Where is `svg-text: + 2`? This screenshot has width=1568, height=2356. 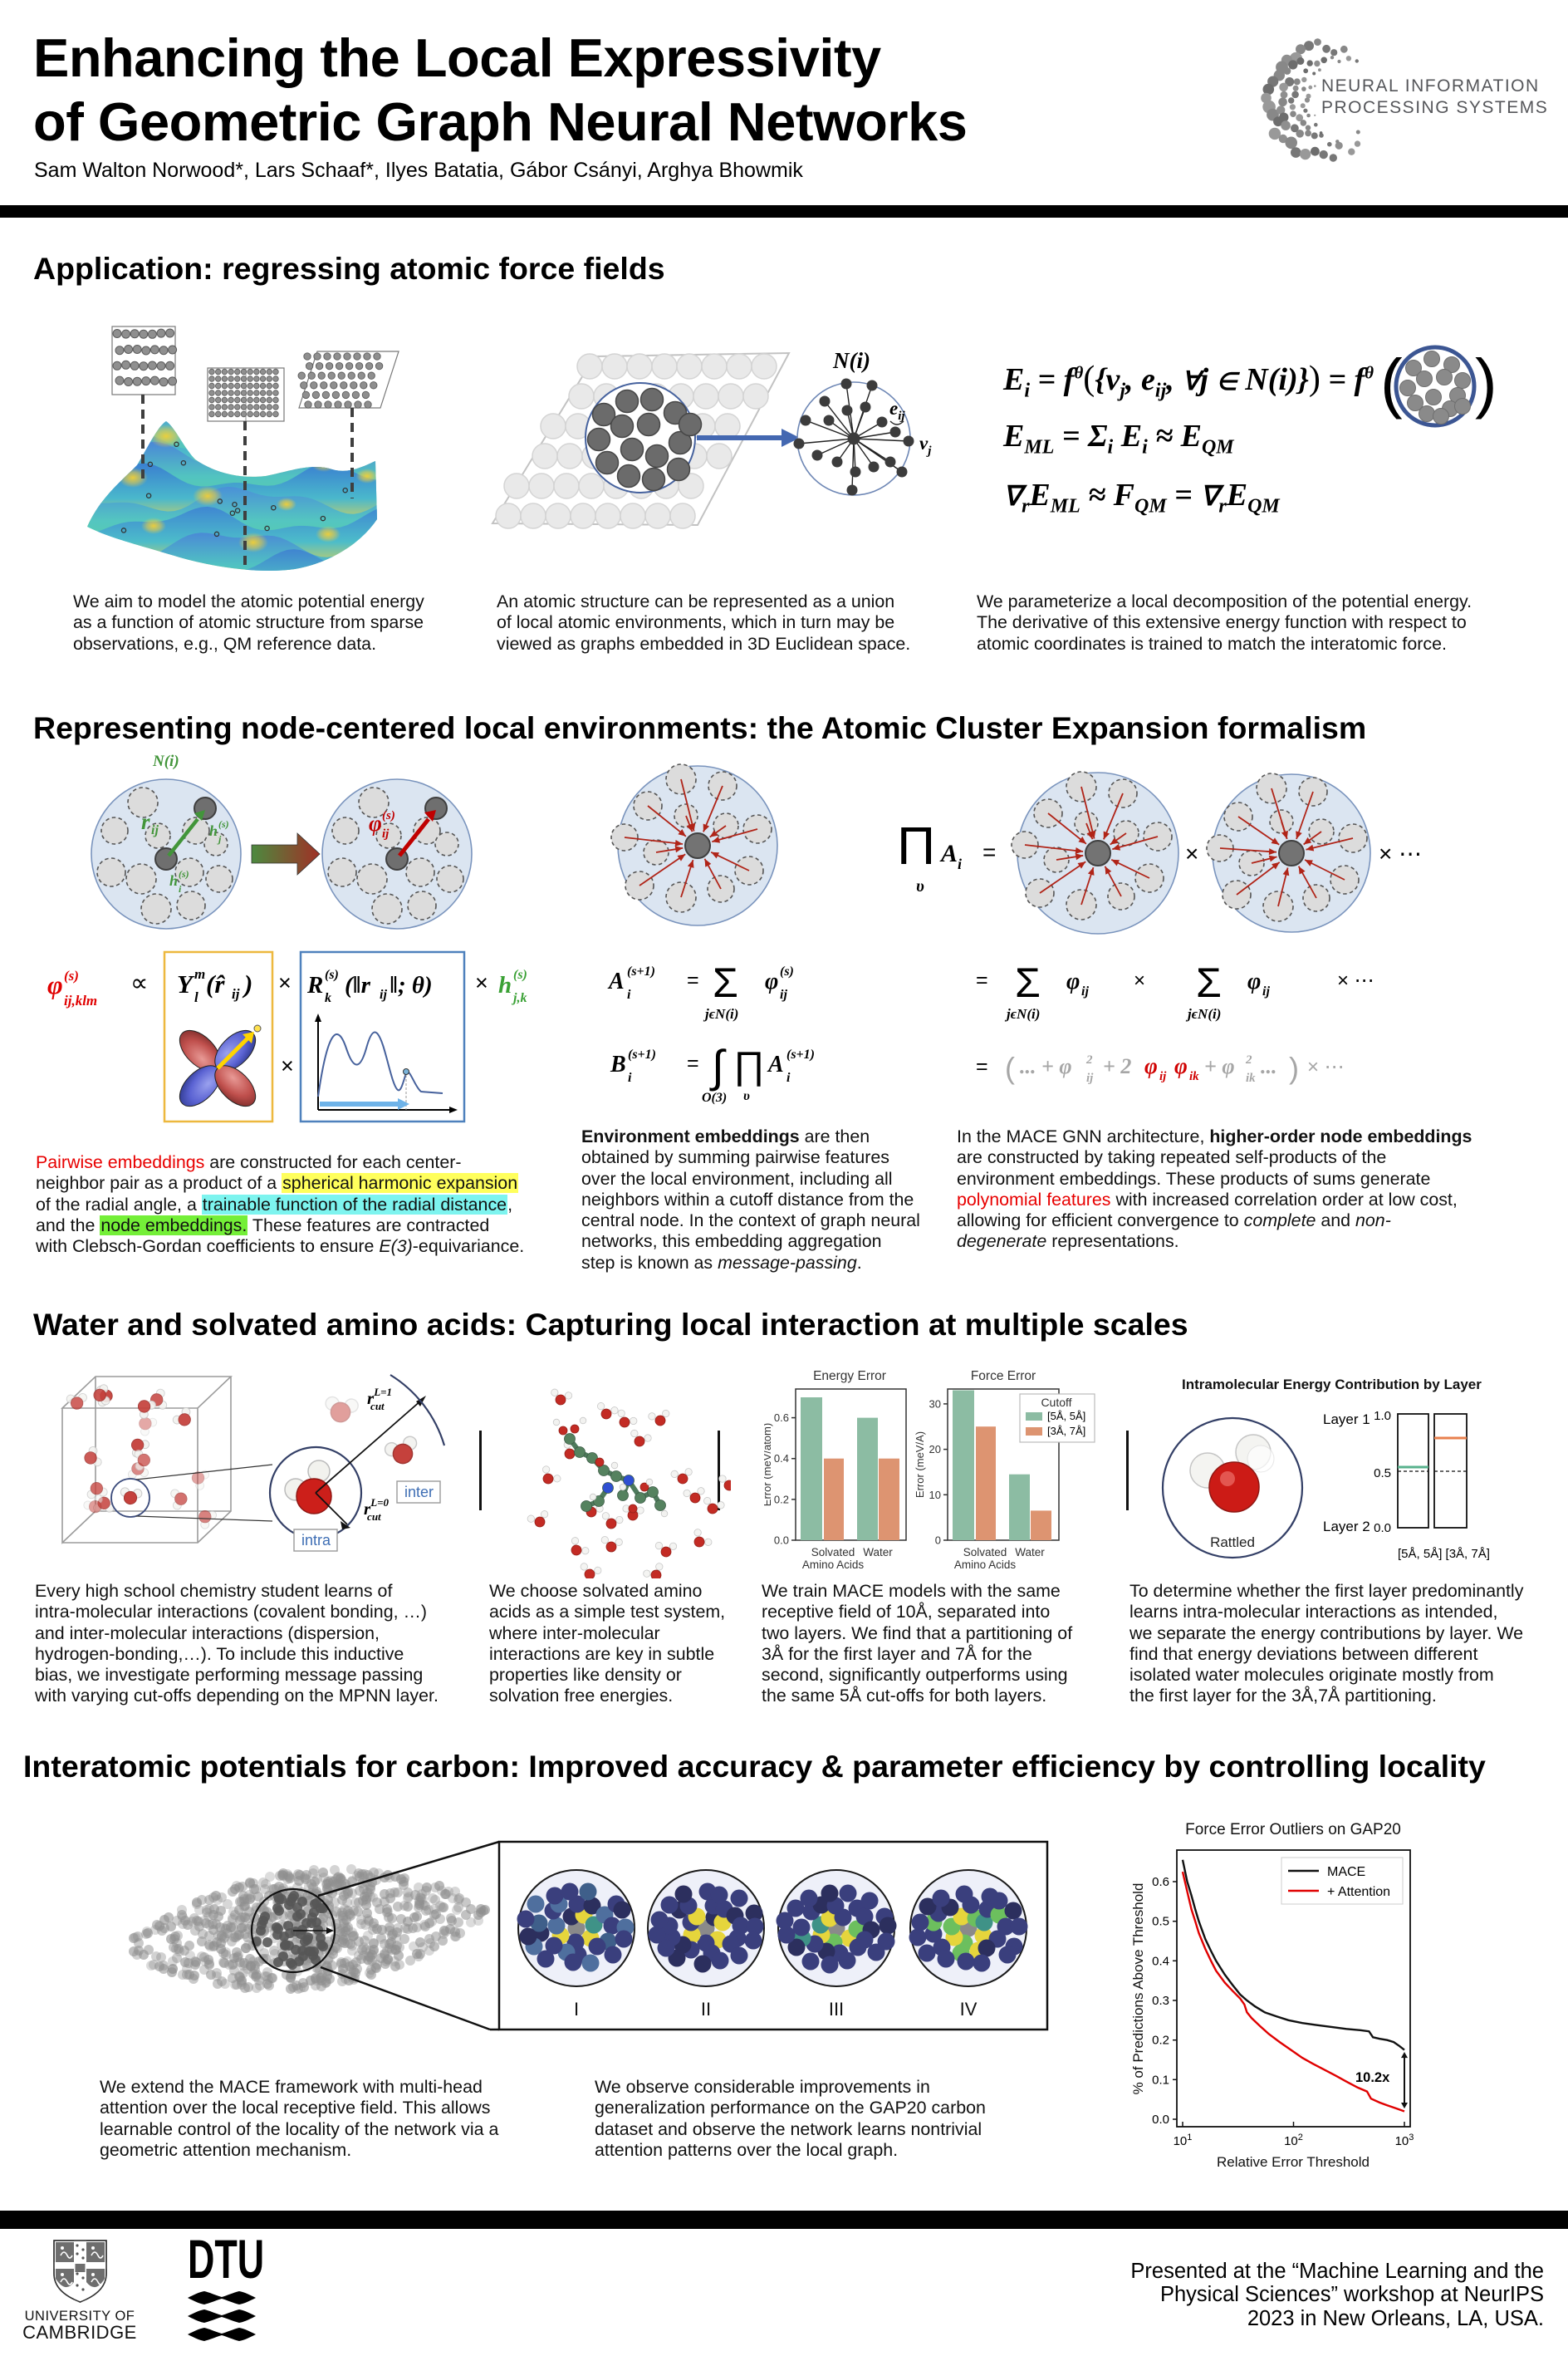
svg-text: + 2 is located at coordinates (1117, 1066).